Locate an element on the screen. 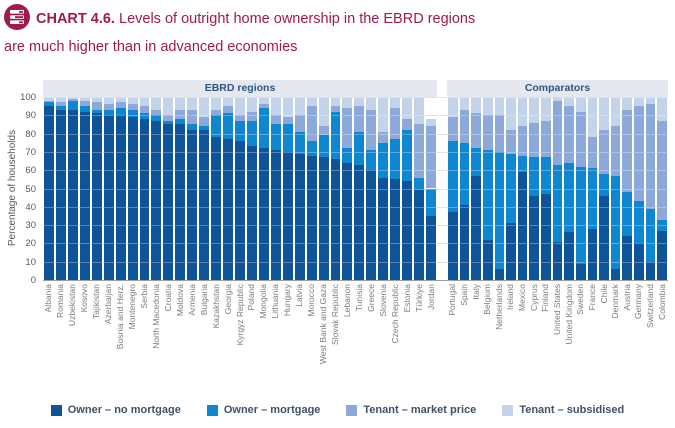 The width and height of the screenshot is (675, 428). x-axis-category-label: Sweden is located at coordinates (580, 299).